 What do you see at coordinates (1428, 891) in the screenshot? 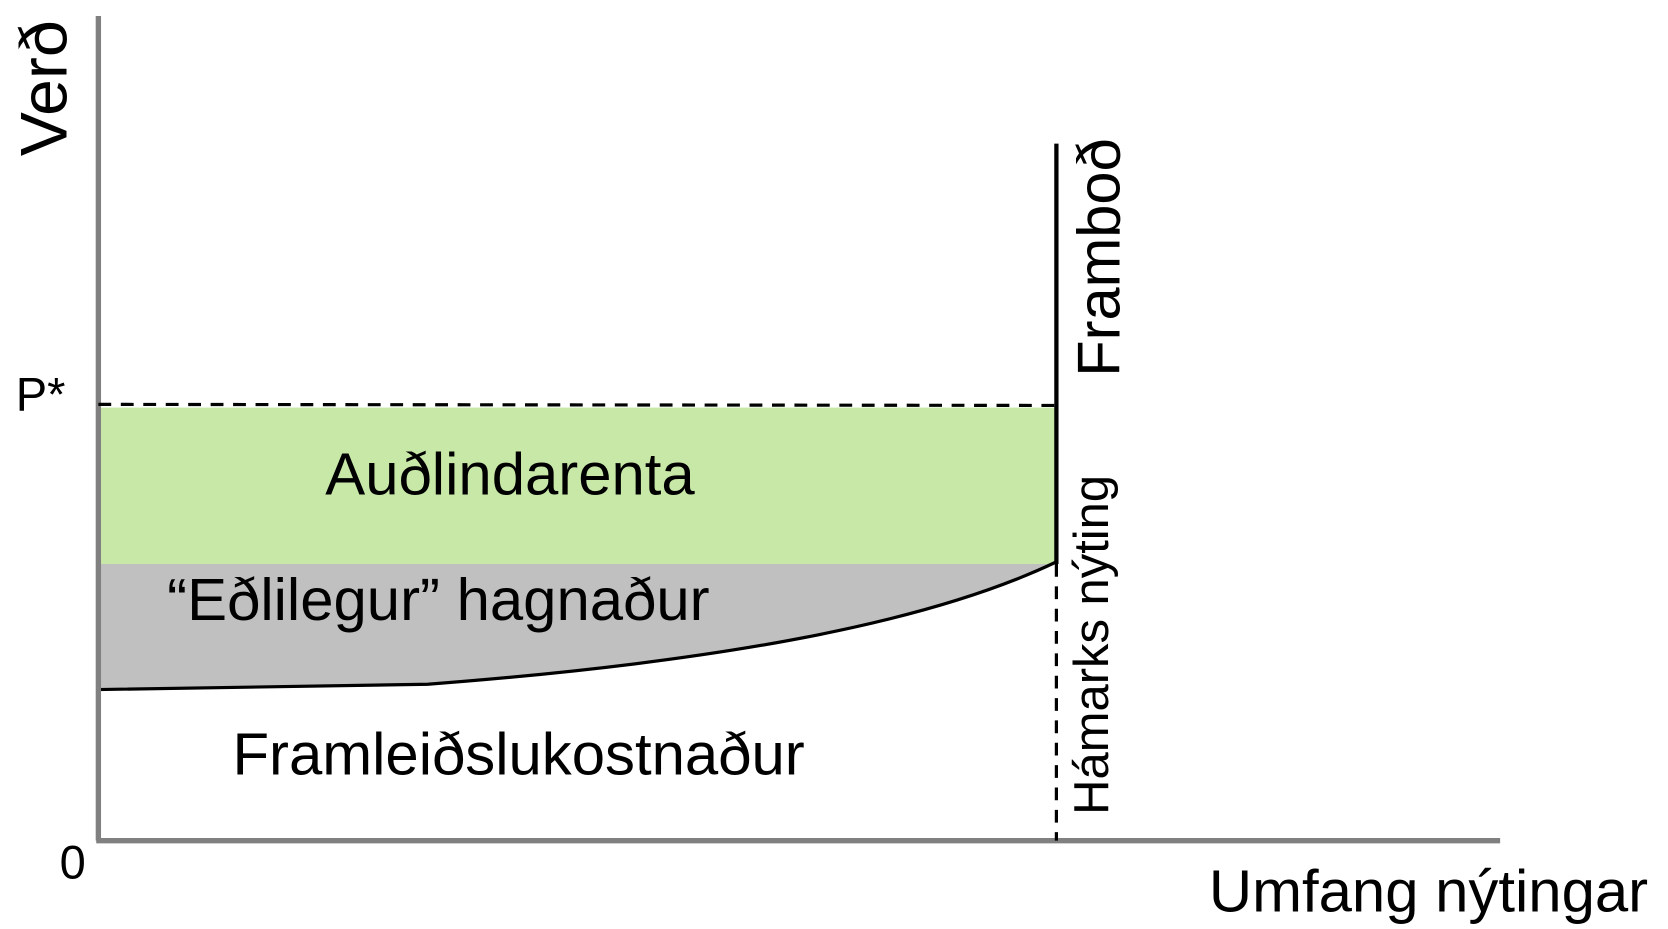
I see `x-axis-label: Umfang nýtingar` at bounding box center [1428, 891].